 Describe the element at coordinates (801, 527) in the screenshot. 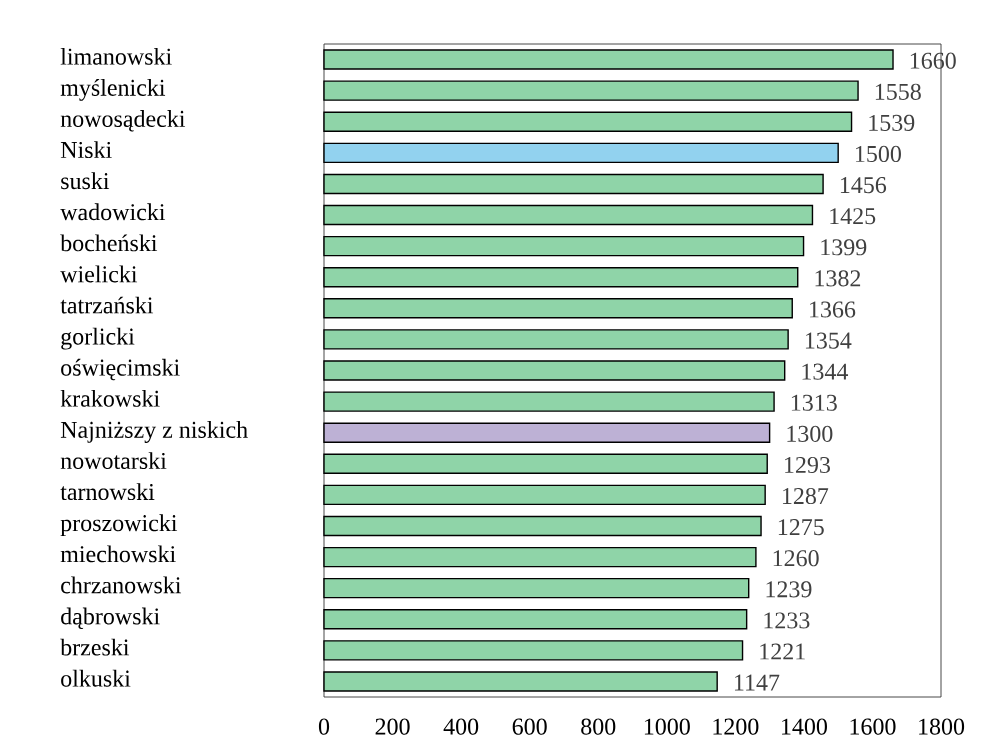

I see `data-label: 1275` at that location.